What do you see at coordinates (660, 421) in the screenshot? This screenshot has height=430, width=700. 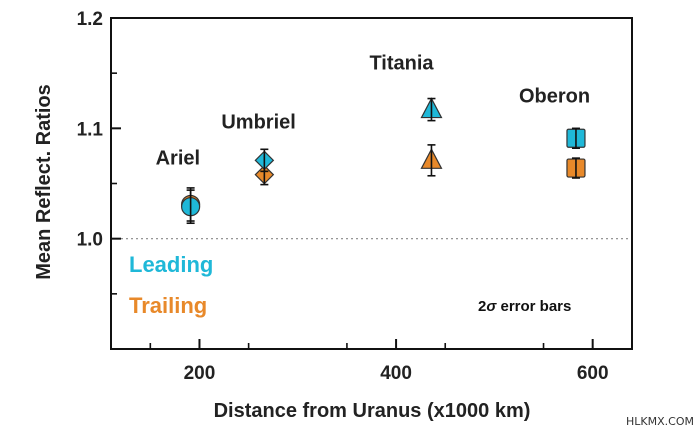 I see `watermark-text: HLKMX.COM` at bounding box center [660, 421].